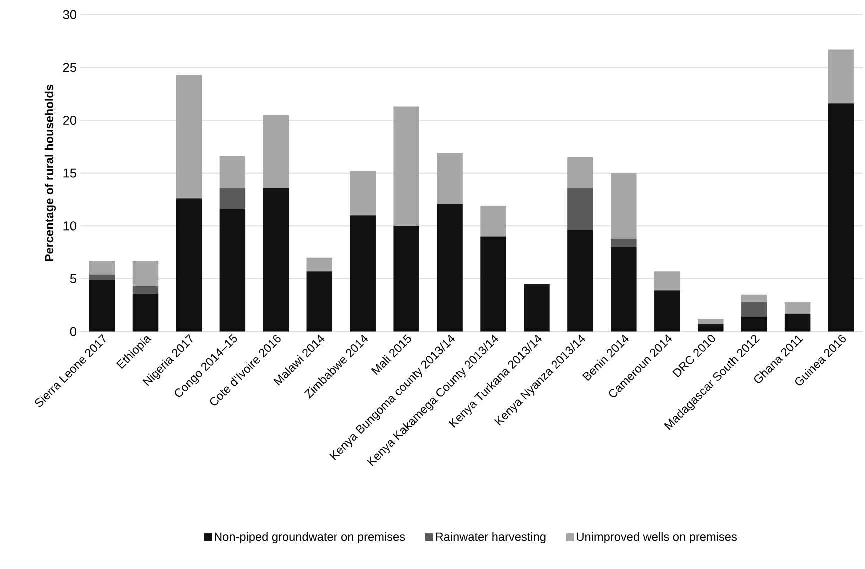 The height and width of the screenshot is (569, 865). I want to click on y-tick-label: 15, so click(70, 173).